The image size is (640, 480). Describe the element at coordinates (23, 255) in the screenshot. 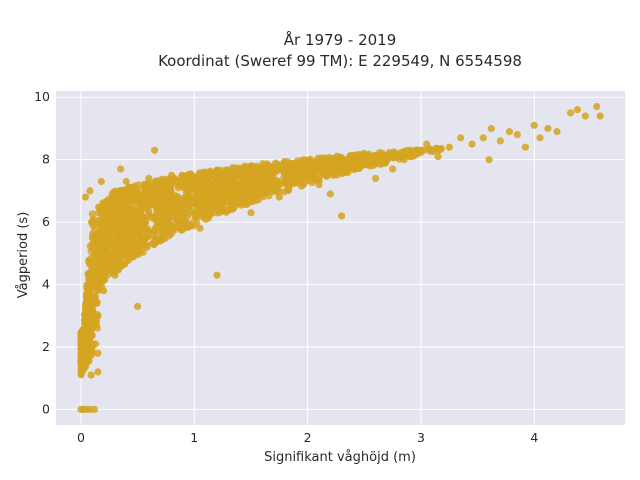

I see `y-axis-label: Vågperiod (s)` at that location.